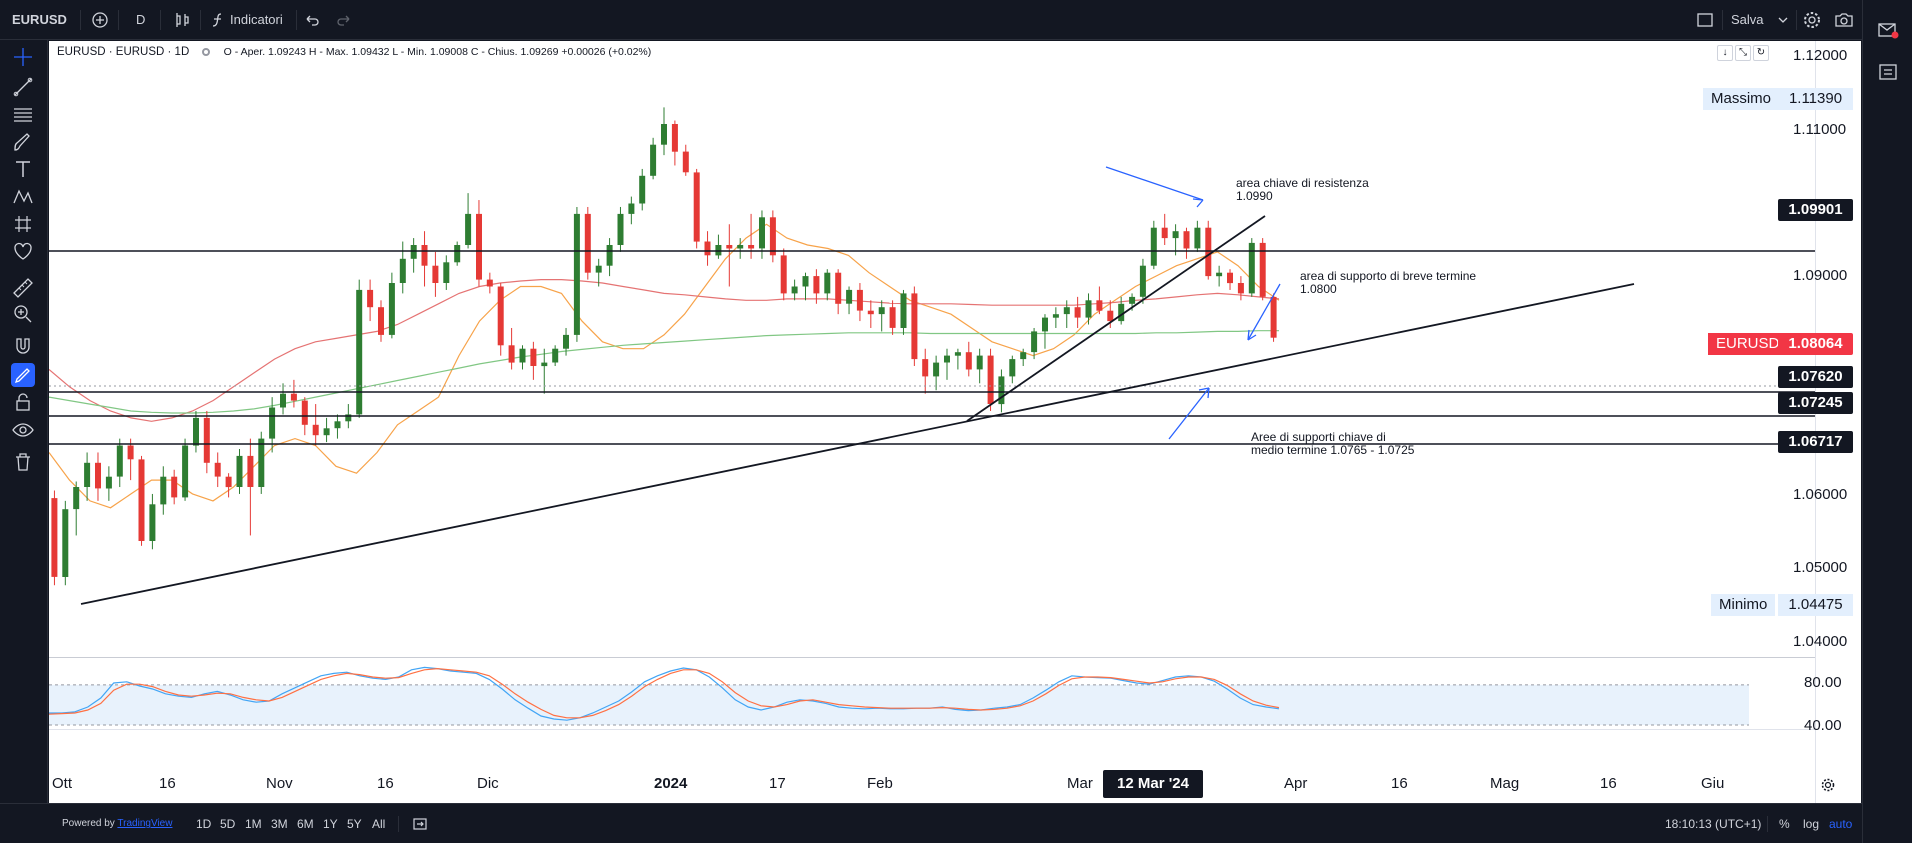 This screenshot has height=843, width=1912. I want to click on ruler-icon, so click(23, 288).